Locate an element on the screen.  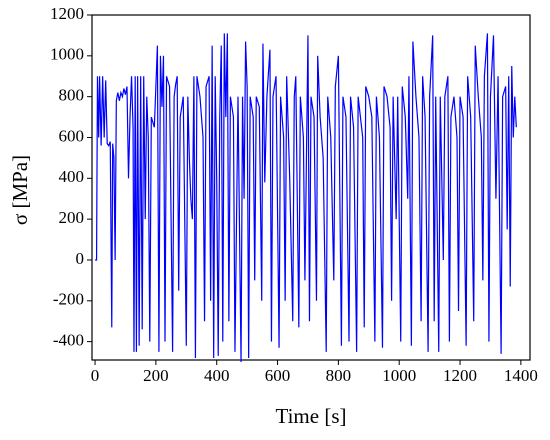
y-tick-label: 1000 is located at coordinates (67, 54).